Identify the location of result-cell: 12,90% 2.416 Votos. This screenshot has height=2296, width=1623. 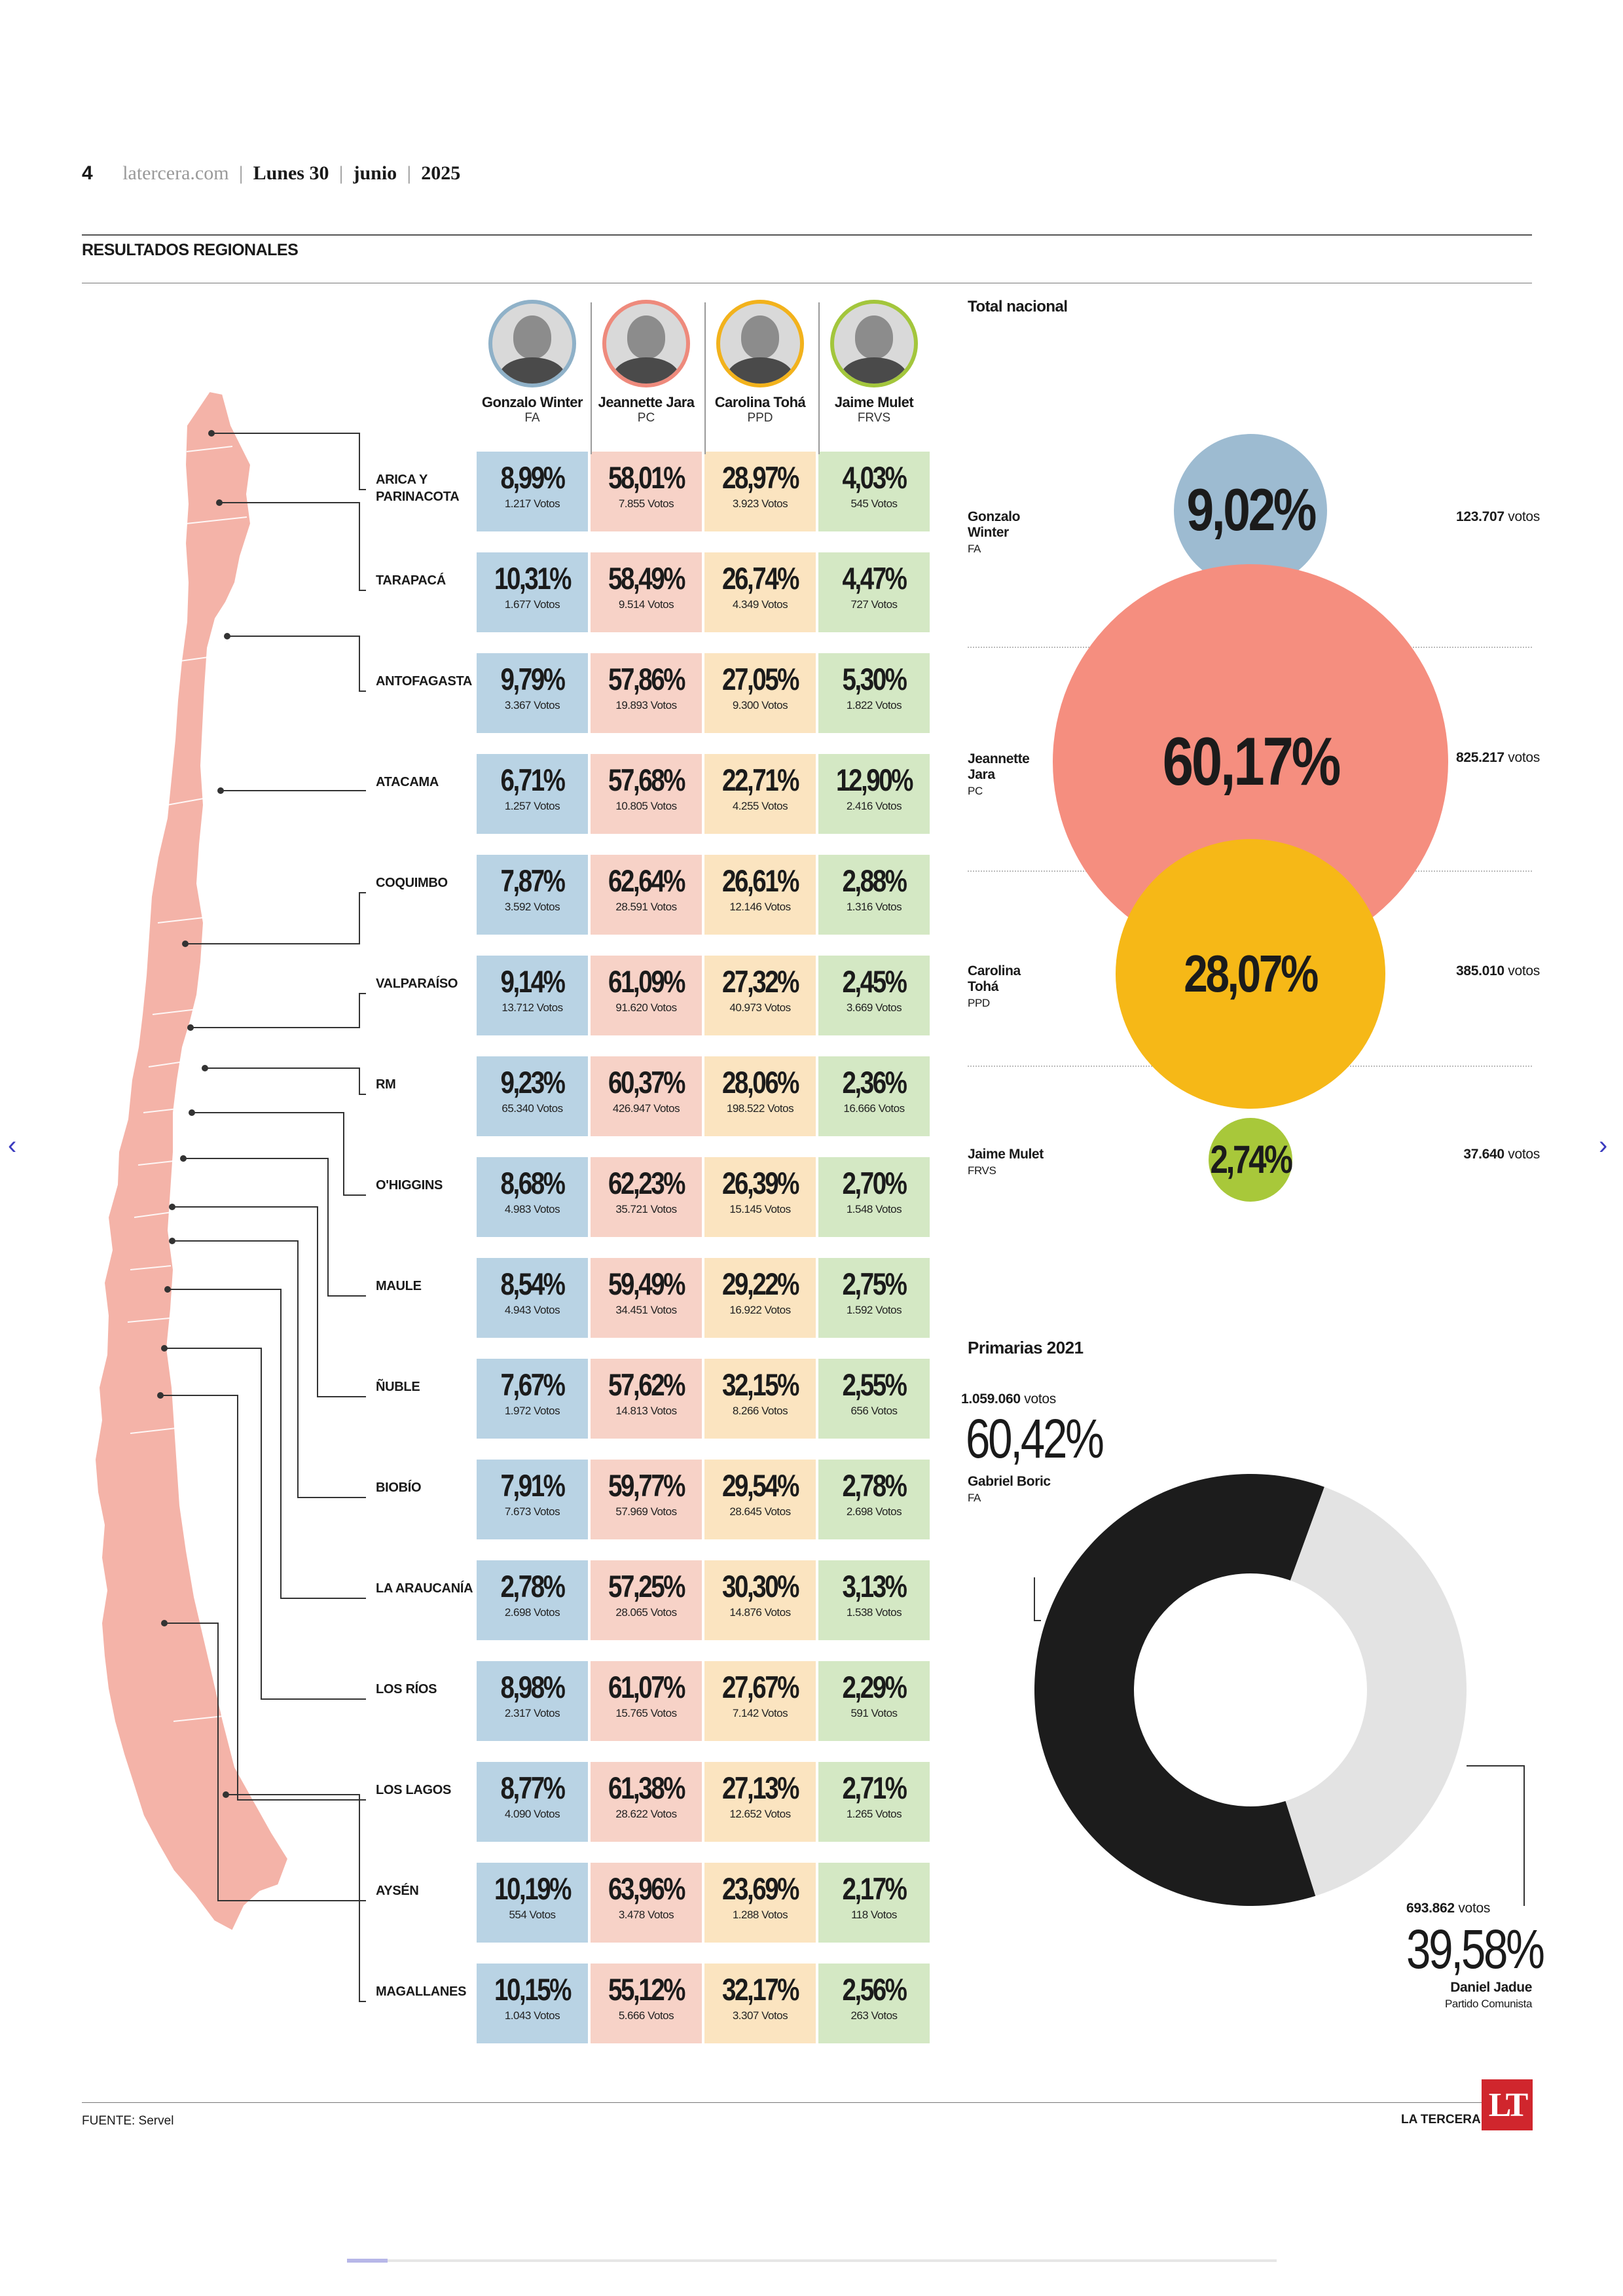
(874, 794).